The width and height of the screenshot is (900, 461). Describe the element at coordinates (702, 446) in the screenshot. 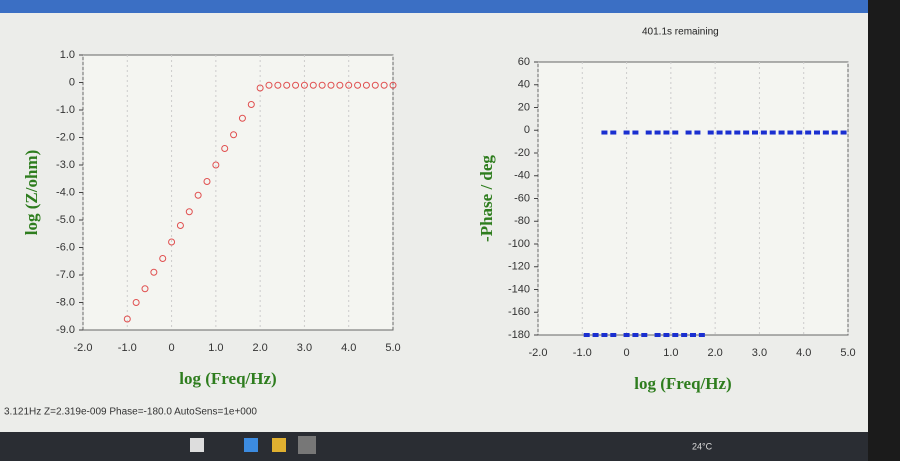

I see `temperature: 24°C` at that location.